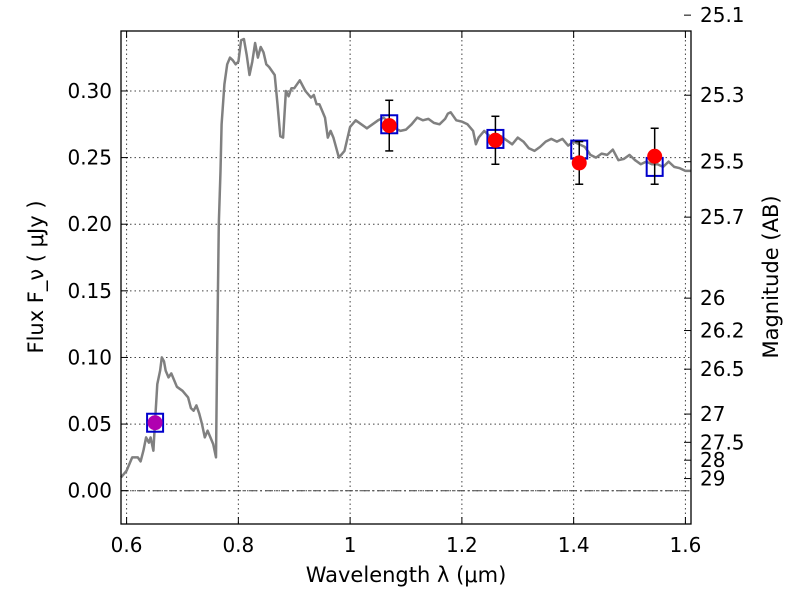 The width and height of the screenshot is (800, 600). I want to click on mag-tick-label: 25.5, so click(722, 162).